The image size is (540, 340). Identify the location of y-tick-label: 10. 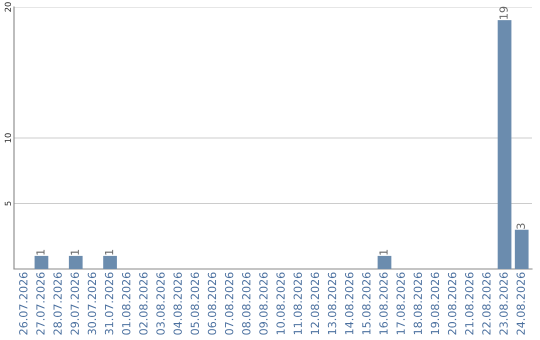
(7, 137).